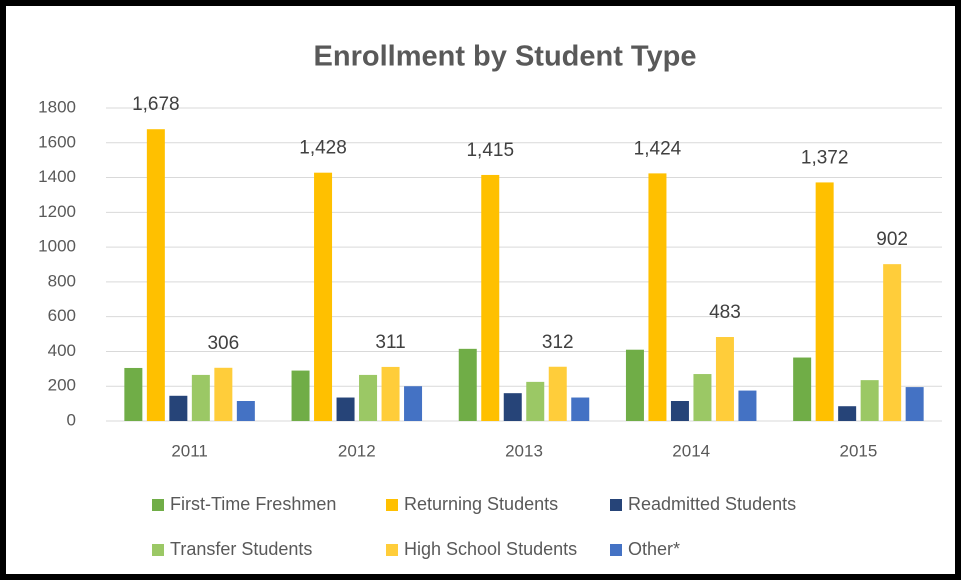 Image resolution: width=961 pixels, height=580 pixels. I want to click on x-tick-label: 2011, so click(189, 450).